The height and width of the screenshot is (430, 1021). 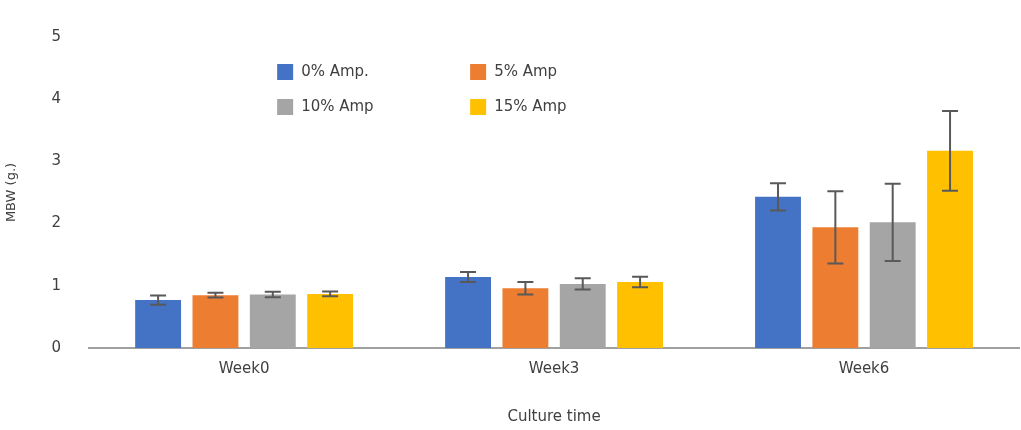 I want to click on y-tick-label: 2, so click(x=56, y=222).